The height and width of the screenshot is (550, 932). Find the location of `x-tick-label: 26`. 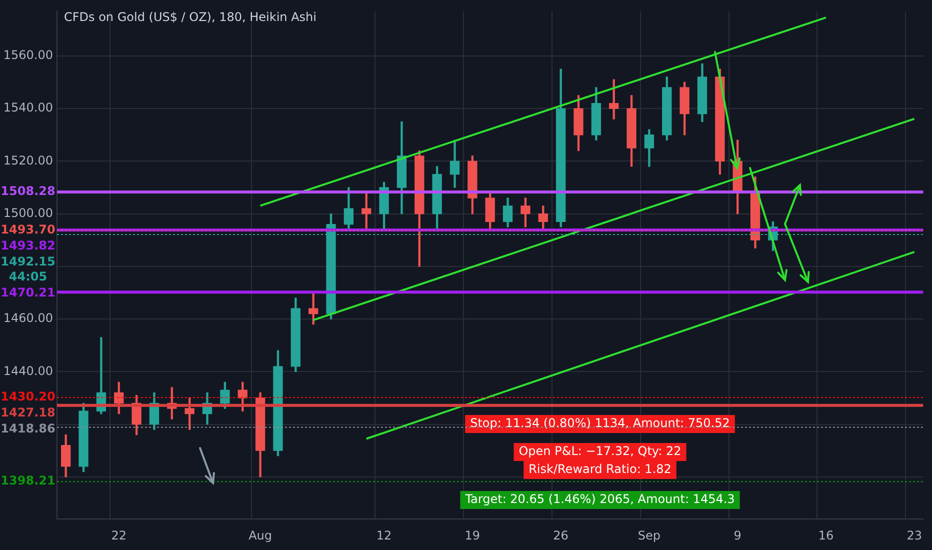

x-tick-label: 26 is located at coordinates (560, 535).